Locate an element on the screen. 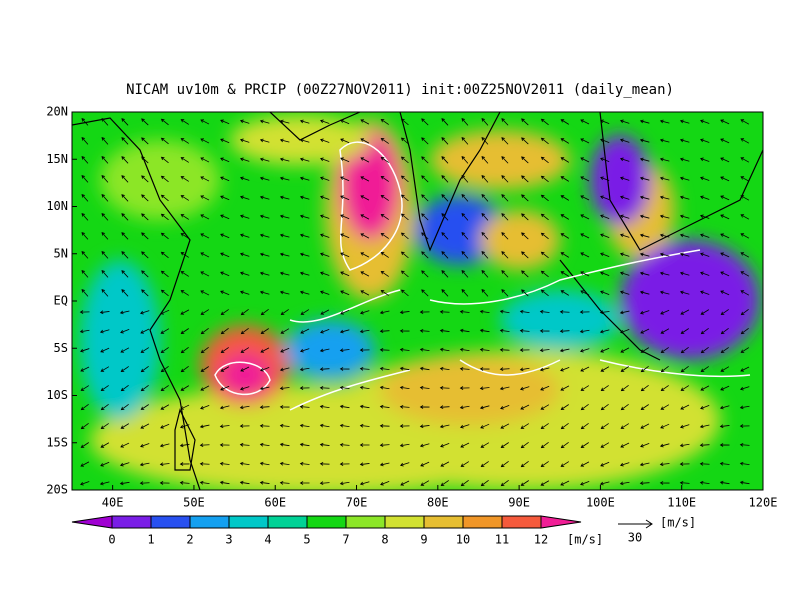 This screenshot has width=800, height=600. colorbar-label: 0 is located at coordinates (111, 540).